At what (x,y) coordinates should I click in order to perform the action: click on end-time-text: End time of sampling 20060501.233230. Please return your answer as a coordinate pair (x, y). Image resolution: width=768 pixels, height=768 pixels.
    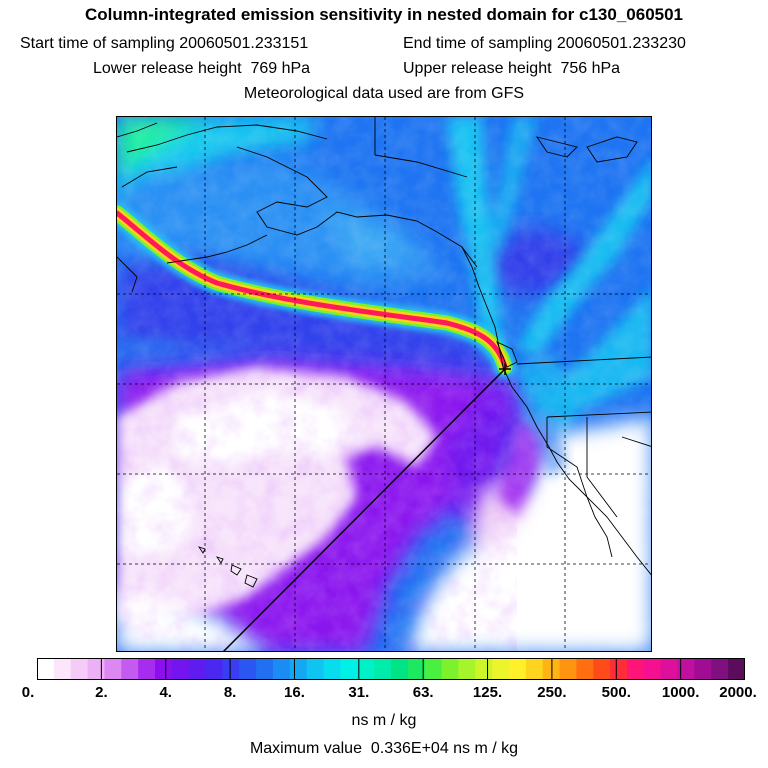
    Looking at the image, I should click on (544, 44).